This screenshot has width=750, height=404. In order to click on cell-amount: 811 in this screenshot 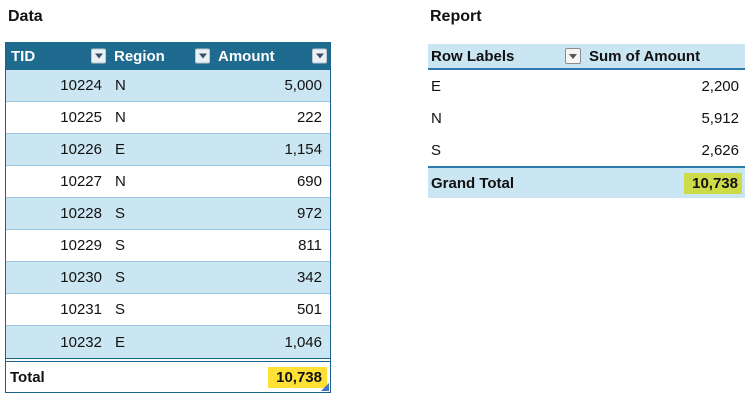, I will do `click(310, 245)`.